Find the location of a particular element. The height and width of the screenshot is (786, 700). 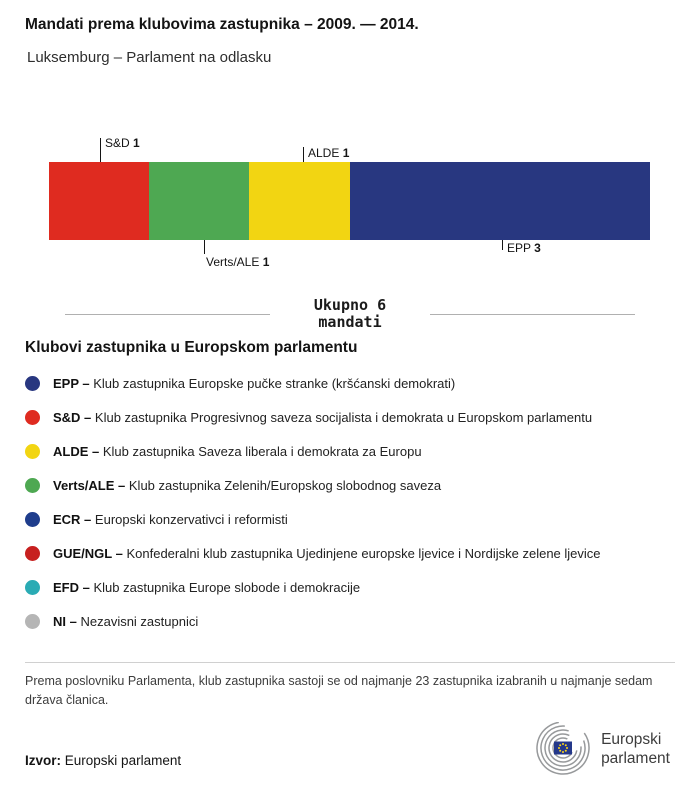

callout-name-epp: EPP is located at coordinates (519, 248).